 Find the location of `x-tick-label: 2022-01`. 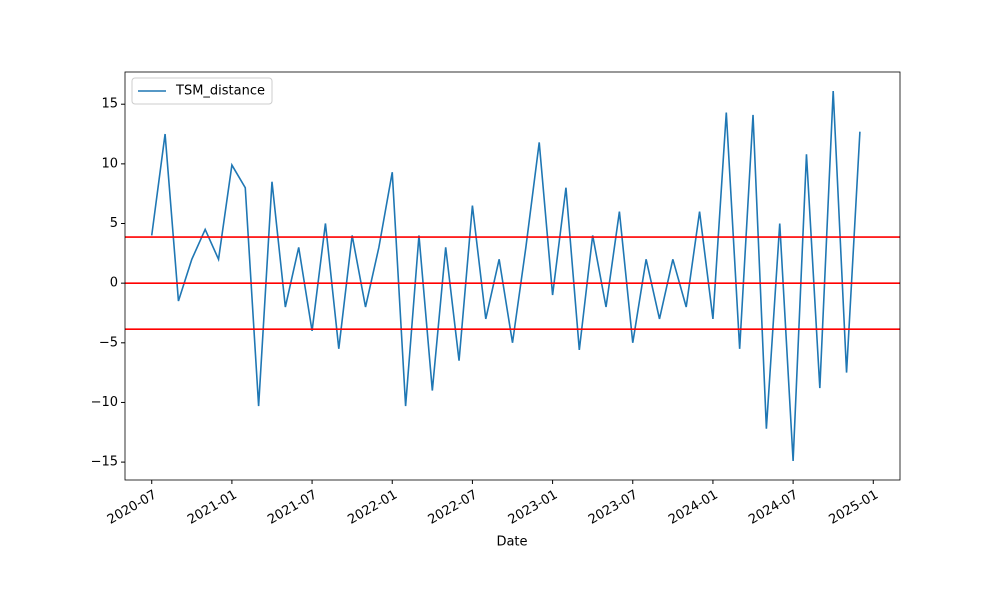

x-tick-label: 2022-01 is located at coordinates (372, 508).